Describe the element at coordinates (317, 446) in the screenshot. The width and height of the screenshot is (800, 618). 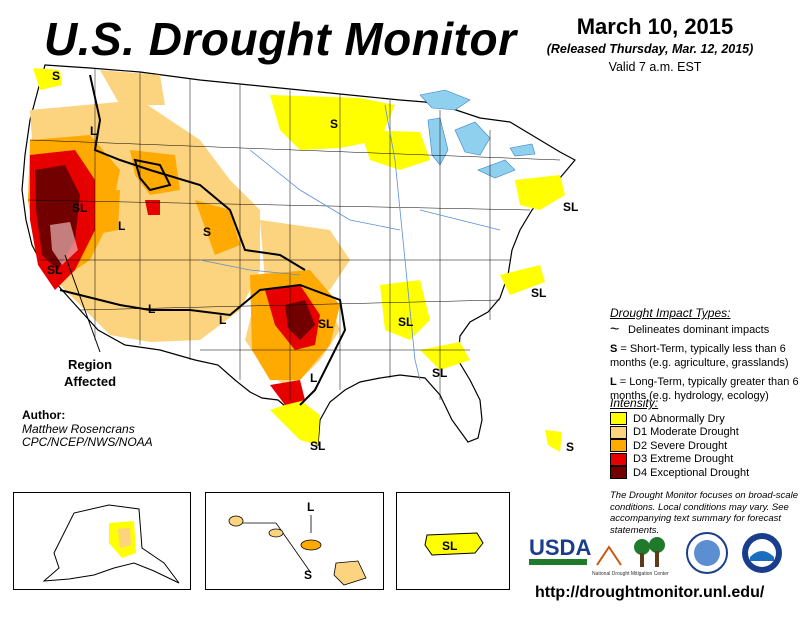
I see `label-sl-tx-south: SL` at that location.